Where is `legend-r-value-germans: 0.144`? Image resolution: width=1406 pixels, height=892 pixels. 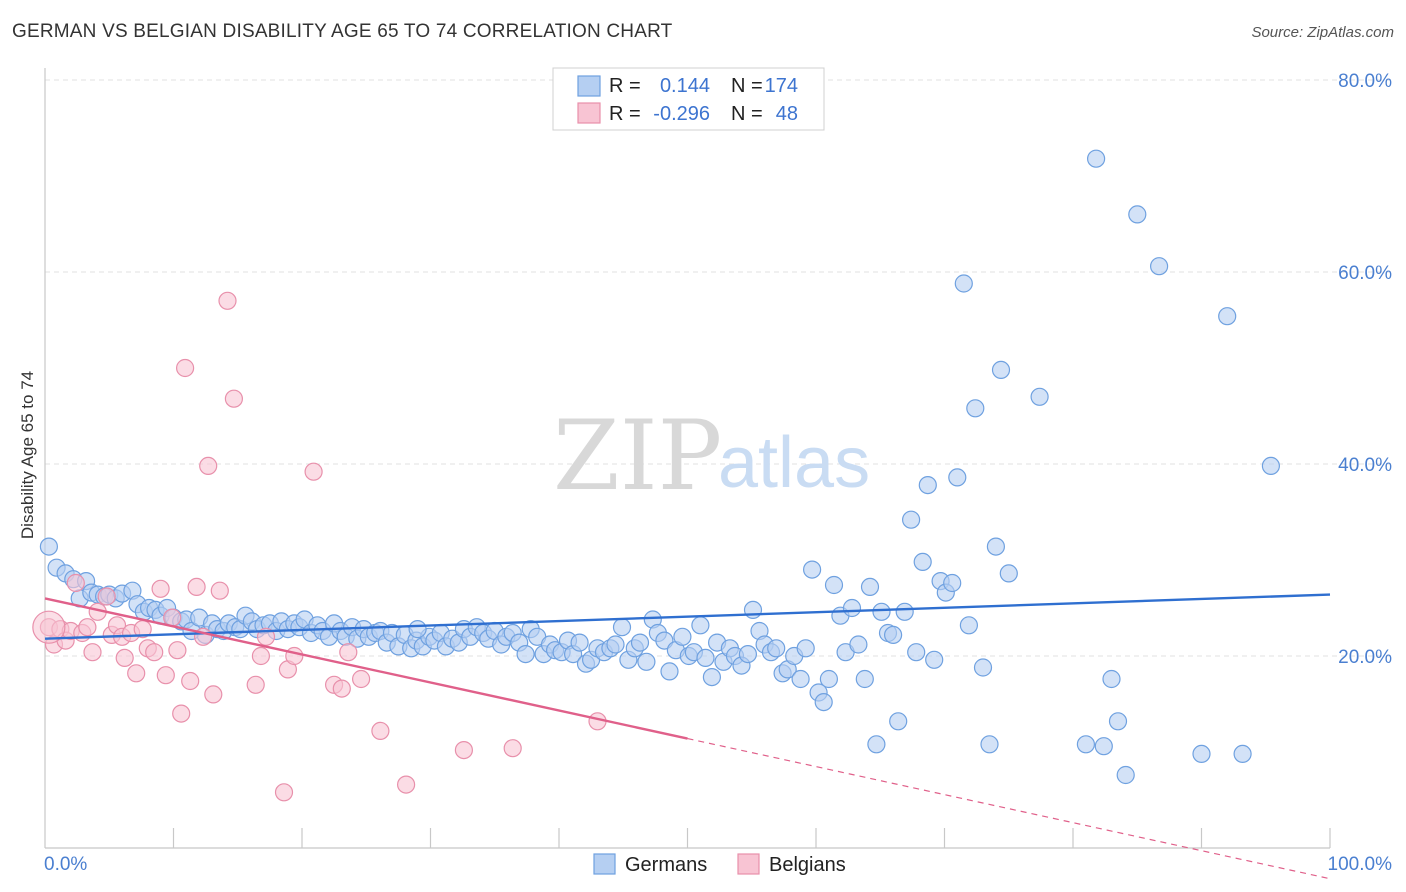 legend-r-value-germans: 0.144 is located at coordinates (685, 86).